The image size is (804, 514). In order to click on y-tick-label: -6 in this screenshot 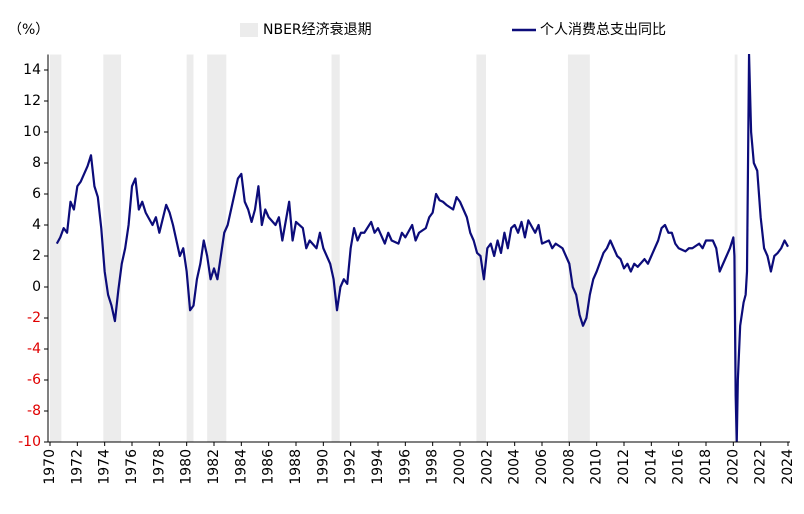, I will do `click(34, 380)`.